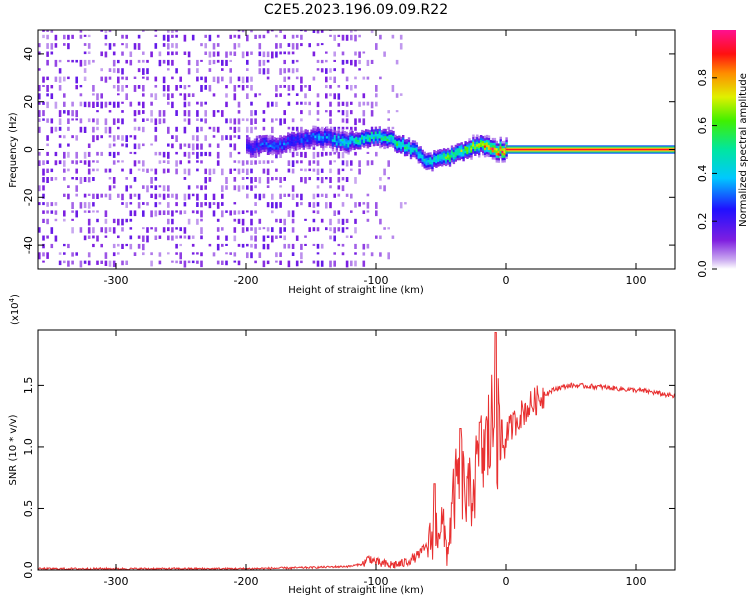 The width and height of the screenshot is (750, 600). What do you see at coordinates (356, 290) in the screenshot?
I see `heatmap-xlabel: Height of straight line (km)` at bounding box center [356, 290].